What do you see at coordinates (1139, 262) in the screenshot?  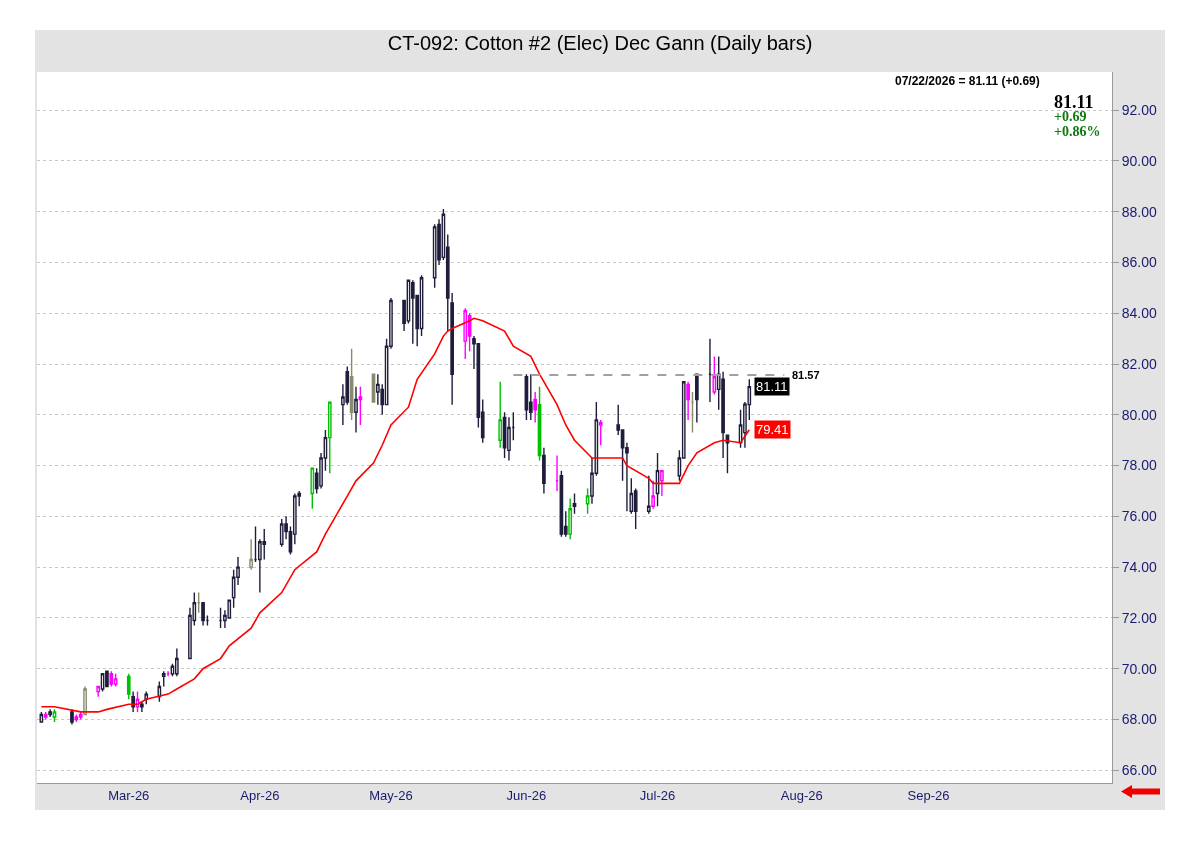 I see `y-tick-label: 86.00` at bounding box center [1139, 262].